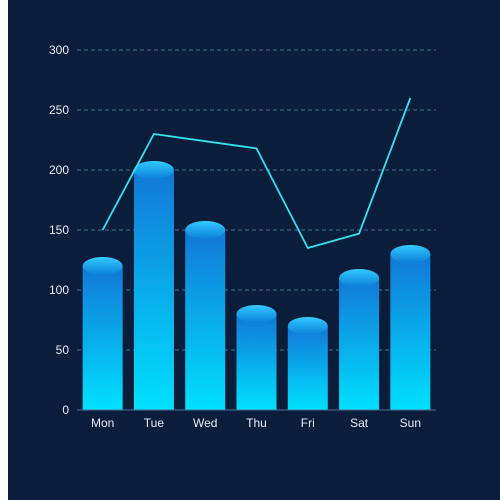 This screenshot has height=500, width=500. Describe the element at coordinates (59, 290) in the screenshot. I see `y-tick-label: 100` at that location.